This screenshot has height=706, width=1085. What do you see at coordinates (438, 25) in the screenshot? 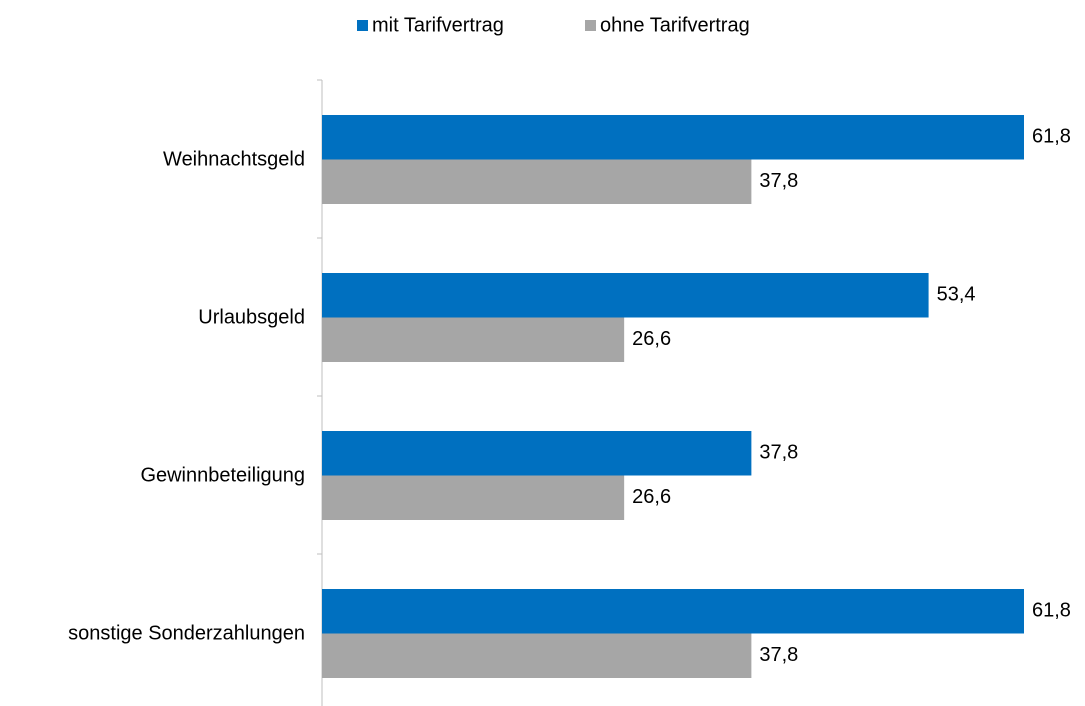
I see `legend-label: mit Tarifvertrag` at bounding box center [438, 25].